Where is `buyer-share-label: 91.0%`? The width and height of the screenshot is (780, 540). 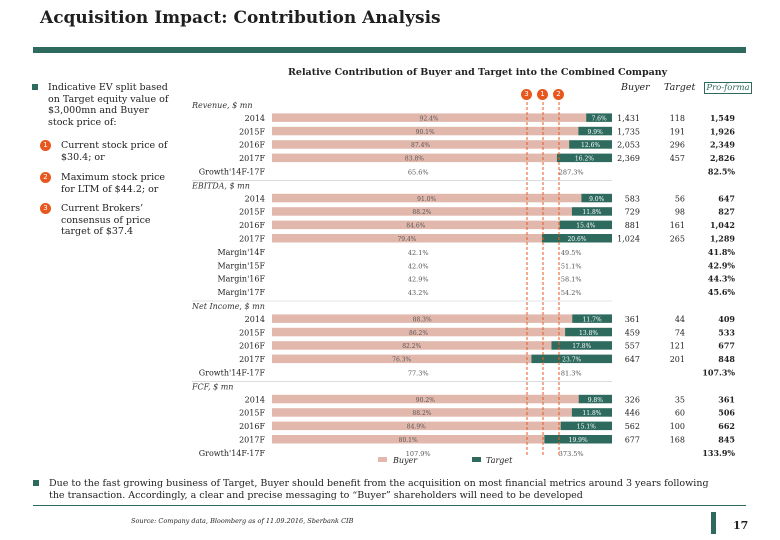
buyer-share-label: 91.0% is located at coordinates (426, 199).